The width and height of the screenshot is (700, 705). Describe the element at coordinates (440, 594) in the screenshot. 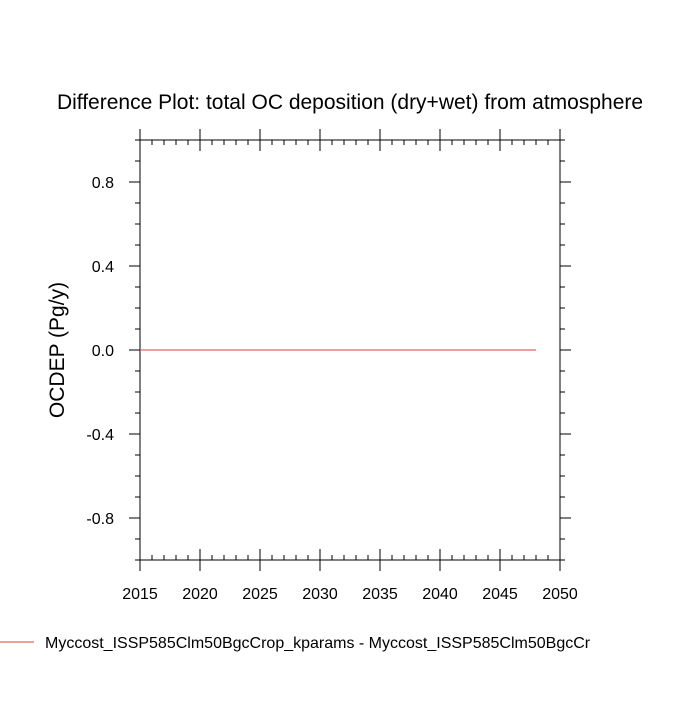

I see `x-tick-label: 2040` at that location.